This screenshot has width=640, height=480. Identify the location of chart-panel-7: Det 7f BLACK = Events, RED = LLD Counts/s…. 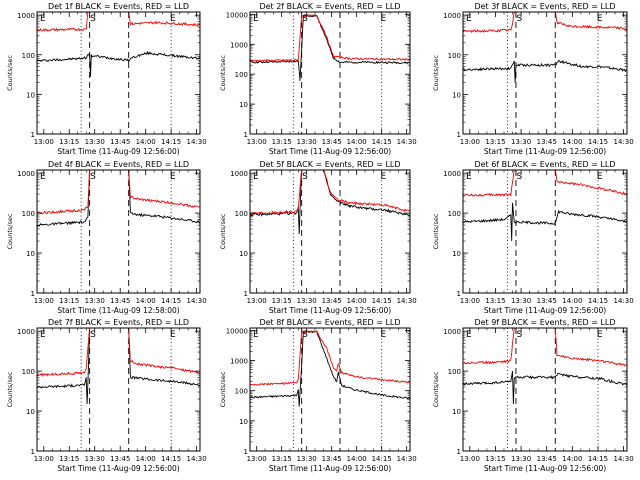
(106, 395).